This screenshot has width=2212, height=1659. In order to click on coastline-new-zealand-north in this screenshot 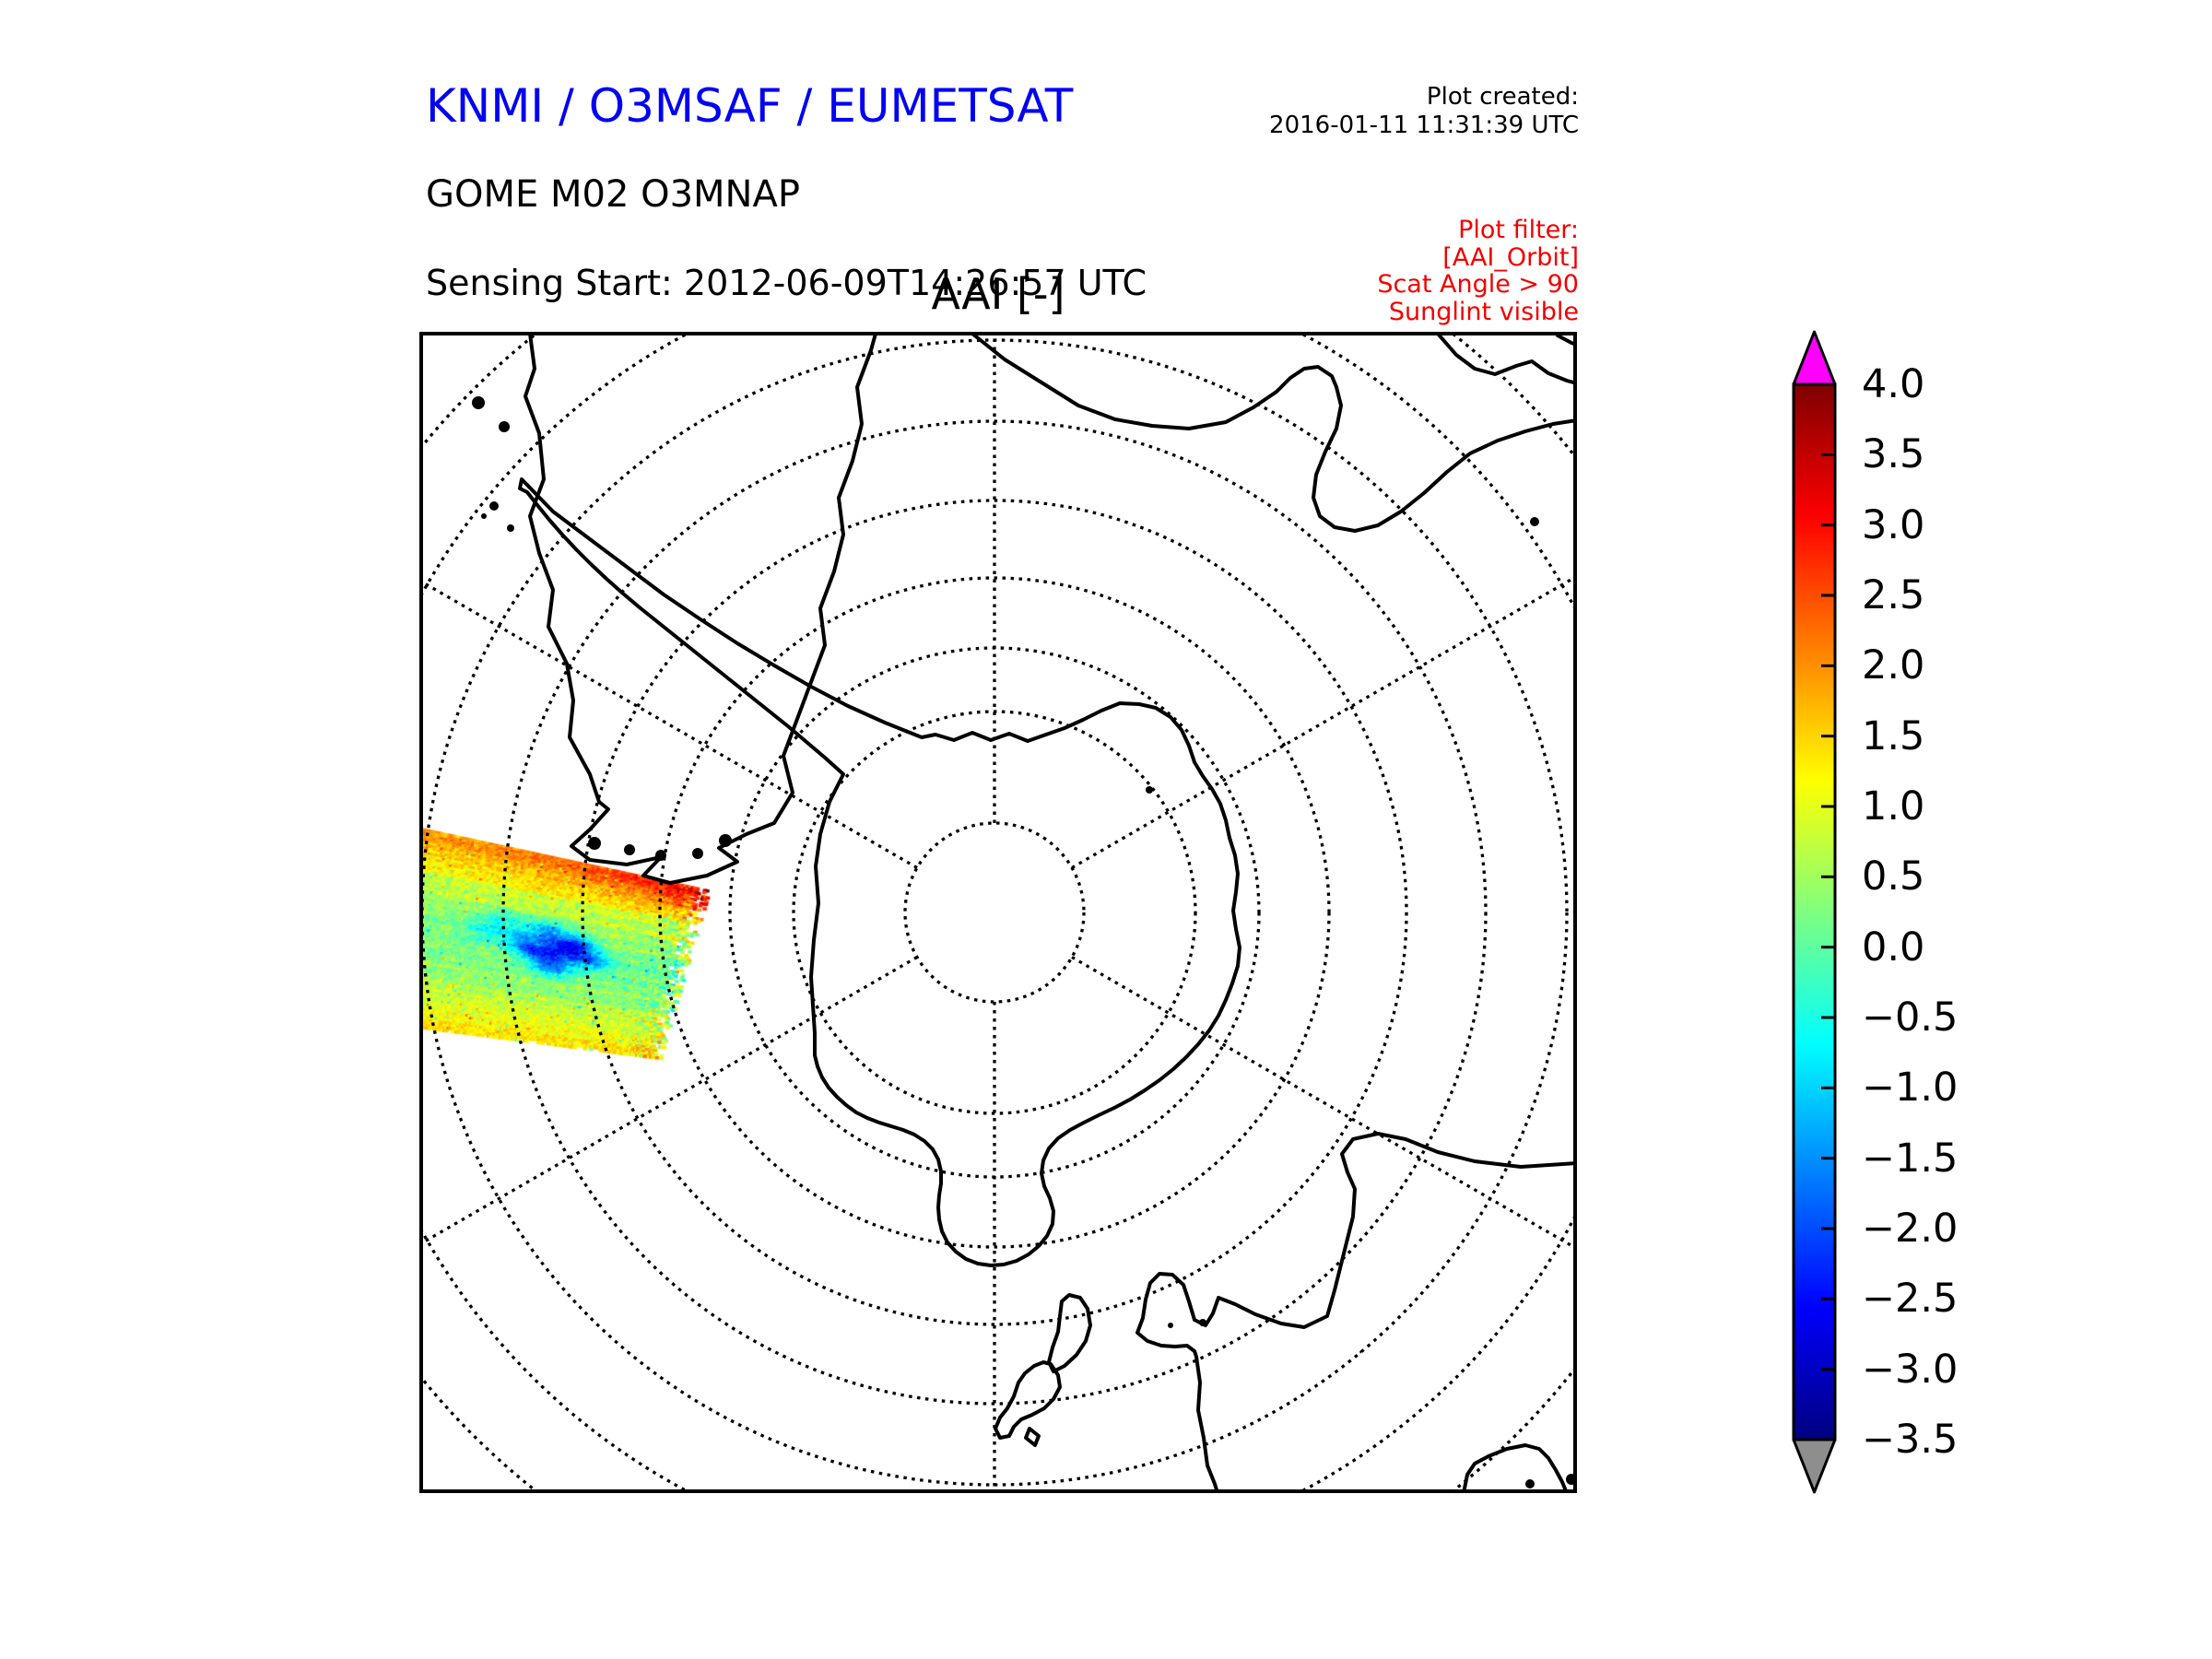, I will do `click(1069, 1333)`.